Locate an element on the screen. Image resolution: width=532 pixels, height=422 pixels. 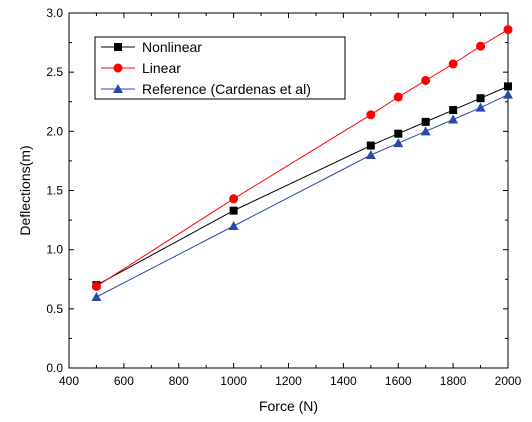
y-tick-label: 2.5 is located at coordinates (54, 72).